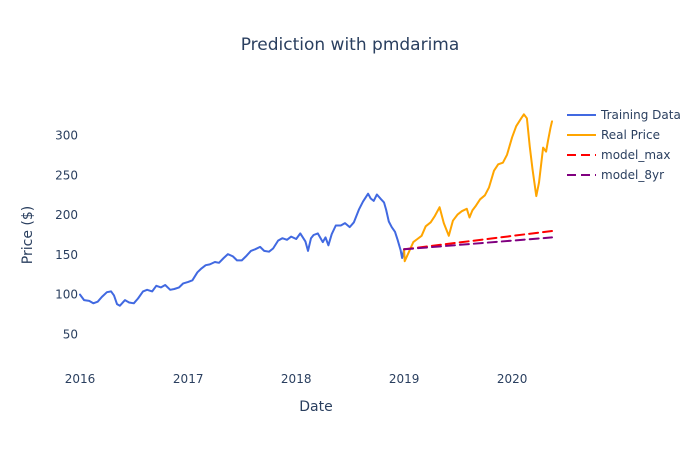 Image resolution: width=700 pixels, height=454 pixels. I want to click on x-tick-label: 2017, so click(188, 379).